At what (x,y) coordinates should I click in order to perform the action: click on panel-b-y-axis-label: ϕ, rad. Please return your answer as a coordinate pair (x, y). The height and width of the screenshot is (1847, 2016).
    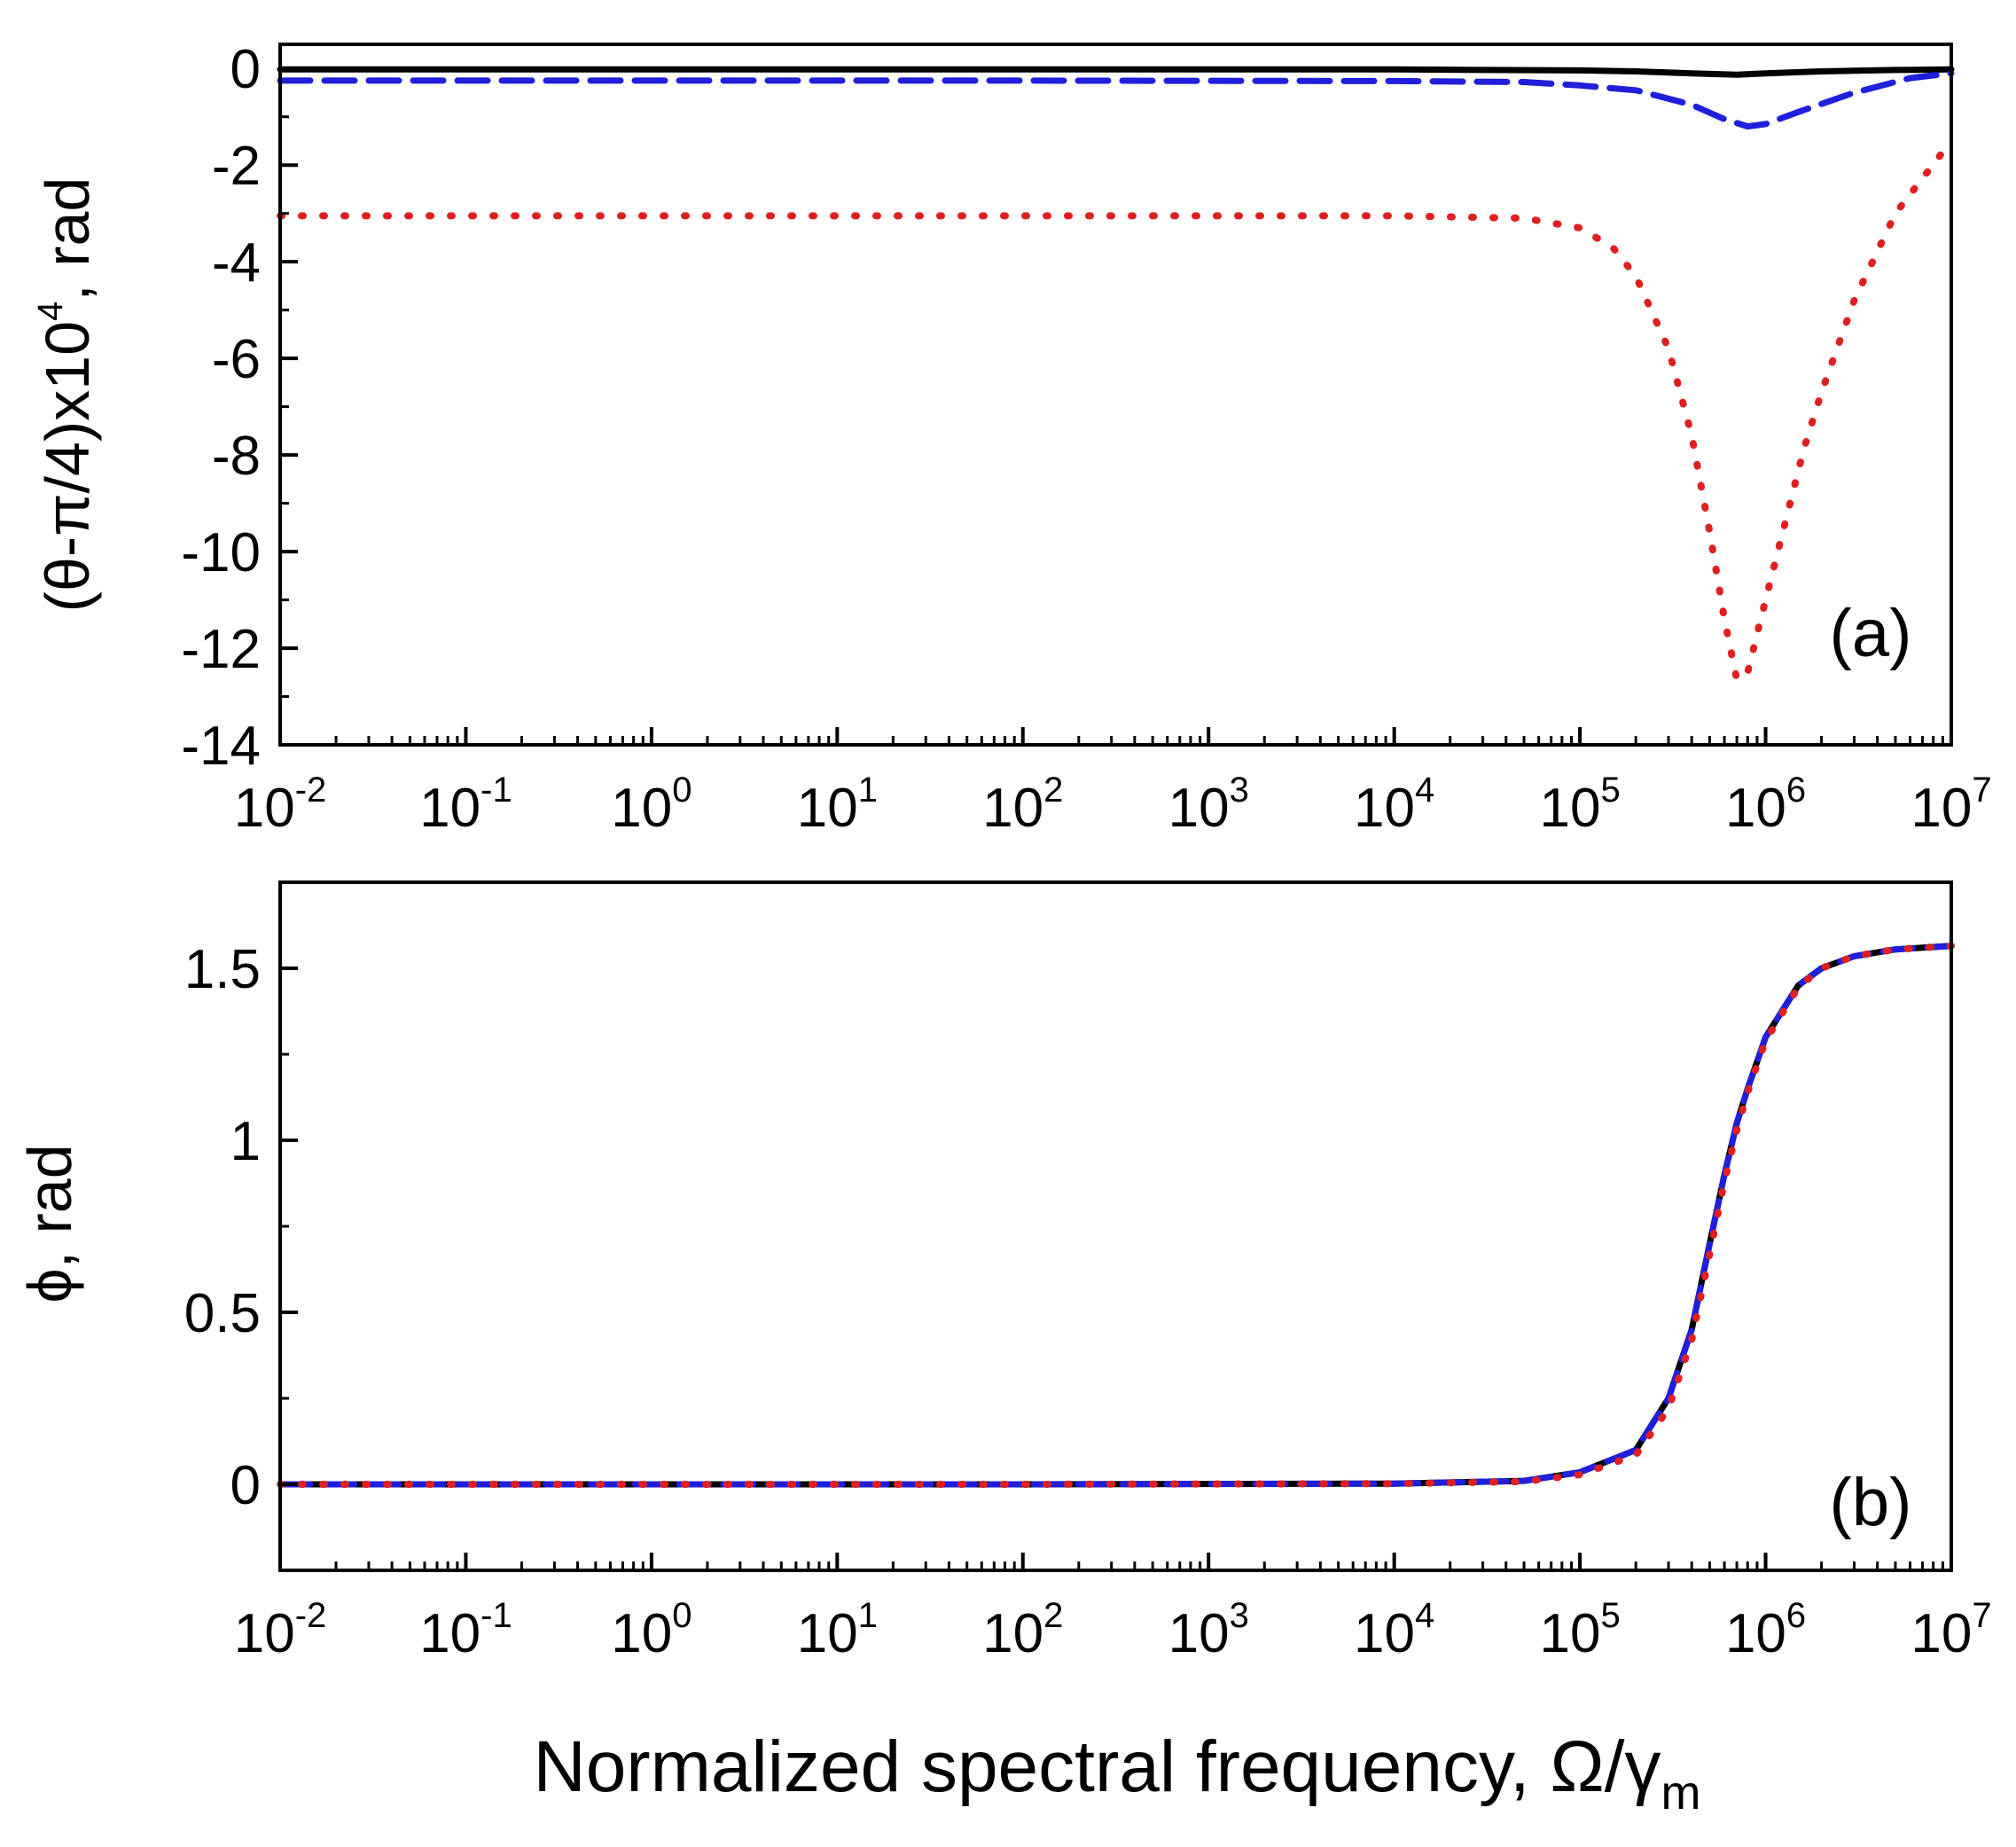
    Looking at the image, I should click on (49, 1224).